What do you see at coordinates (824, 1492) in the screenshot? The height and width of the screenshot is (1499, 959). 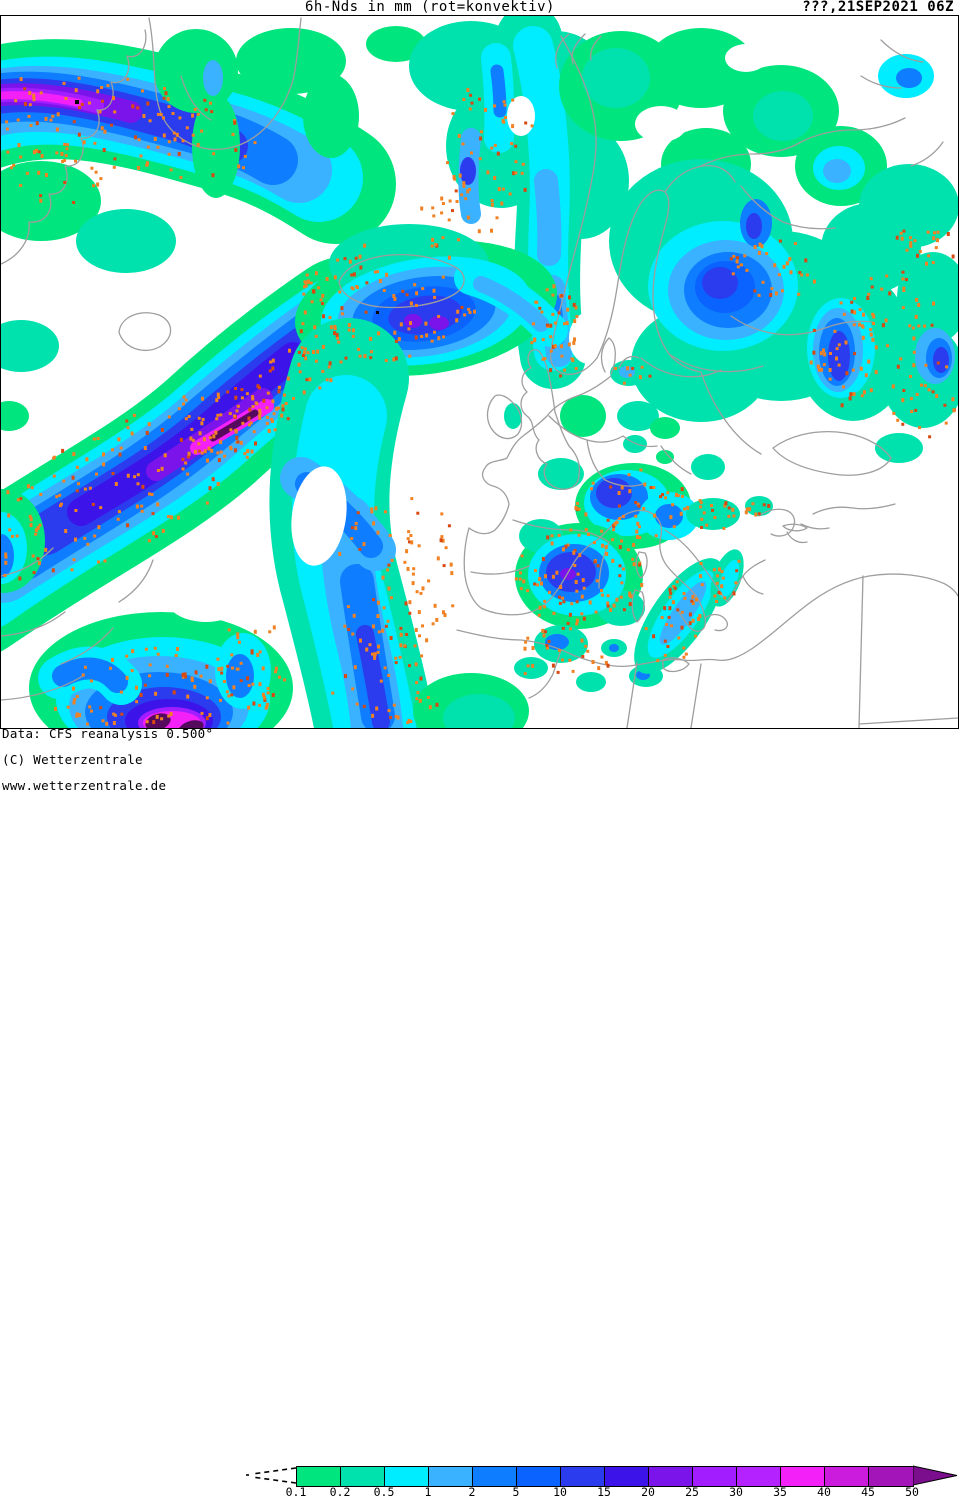 I see `legend-tick-label: 40` at bounding box center [824, 1492].